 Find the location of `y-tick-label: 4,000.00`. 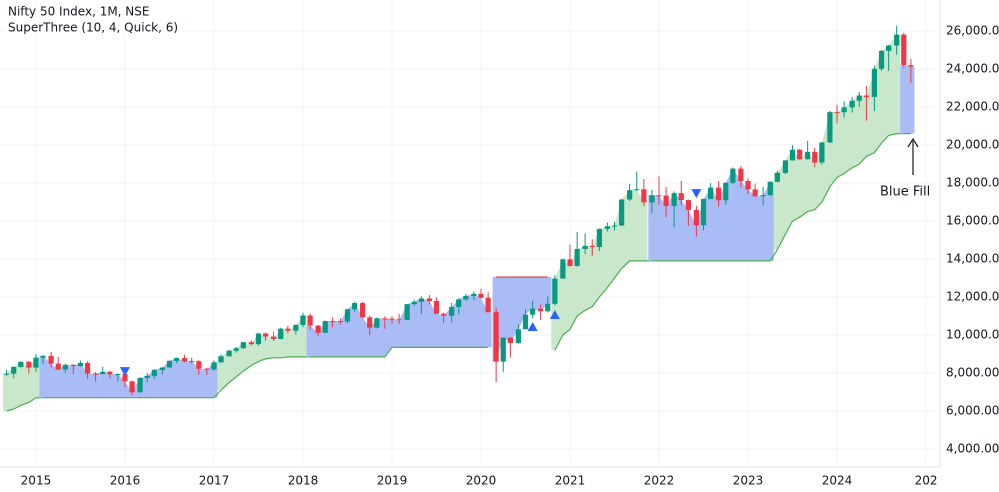

y-tick-label: 4,000.00 is located at coordinates (972, 449).